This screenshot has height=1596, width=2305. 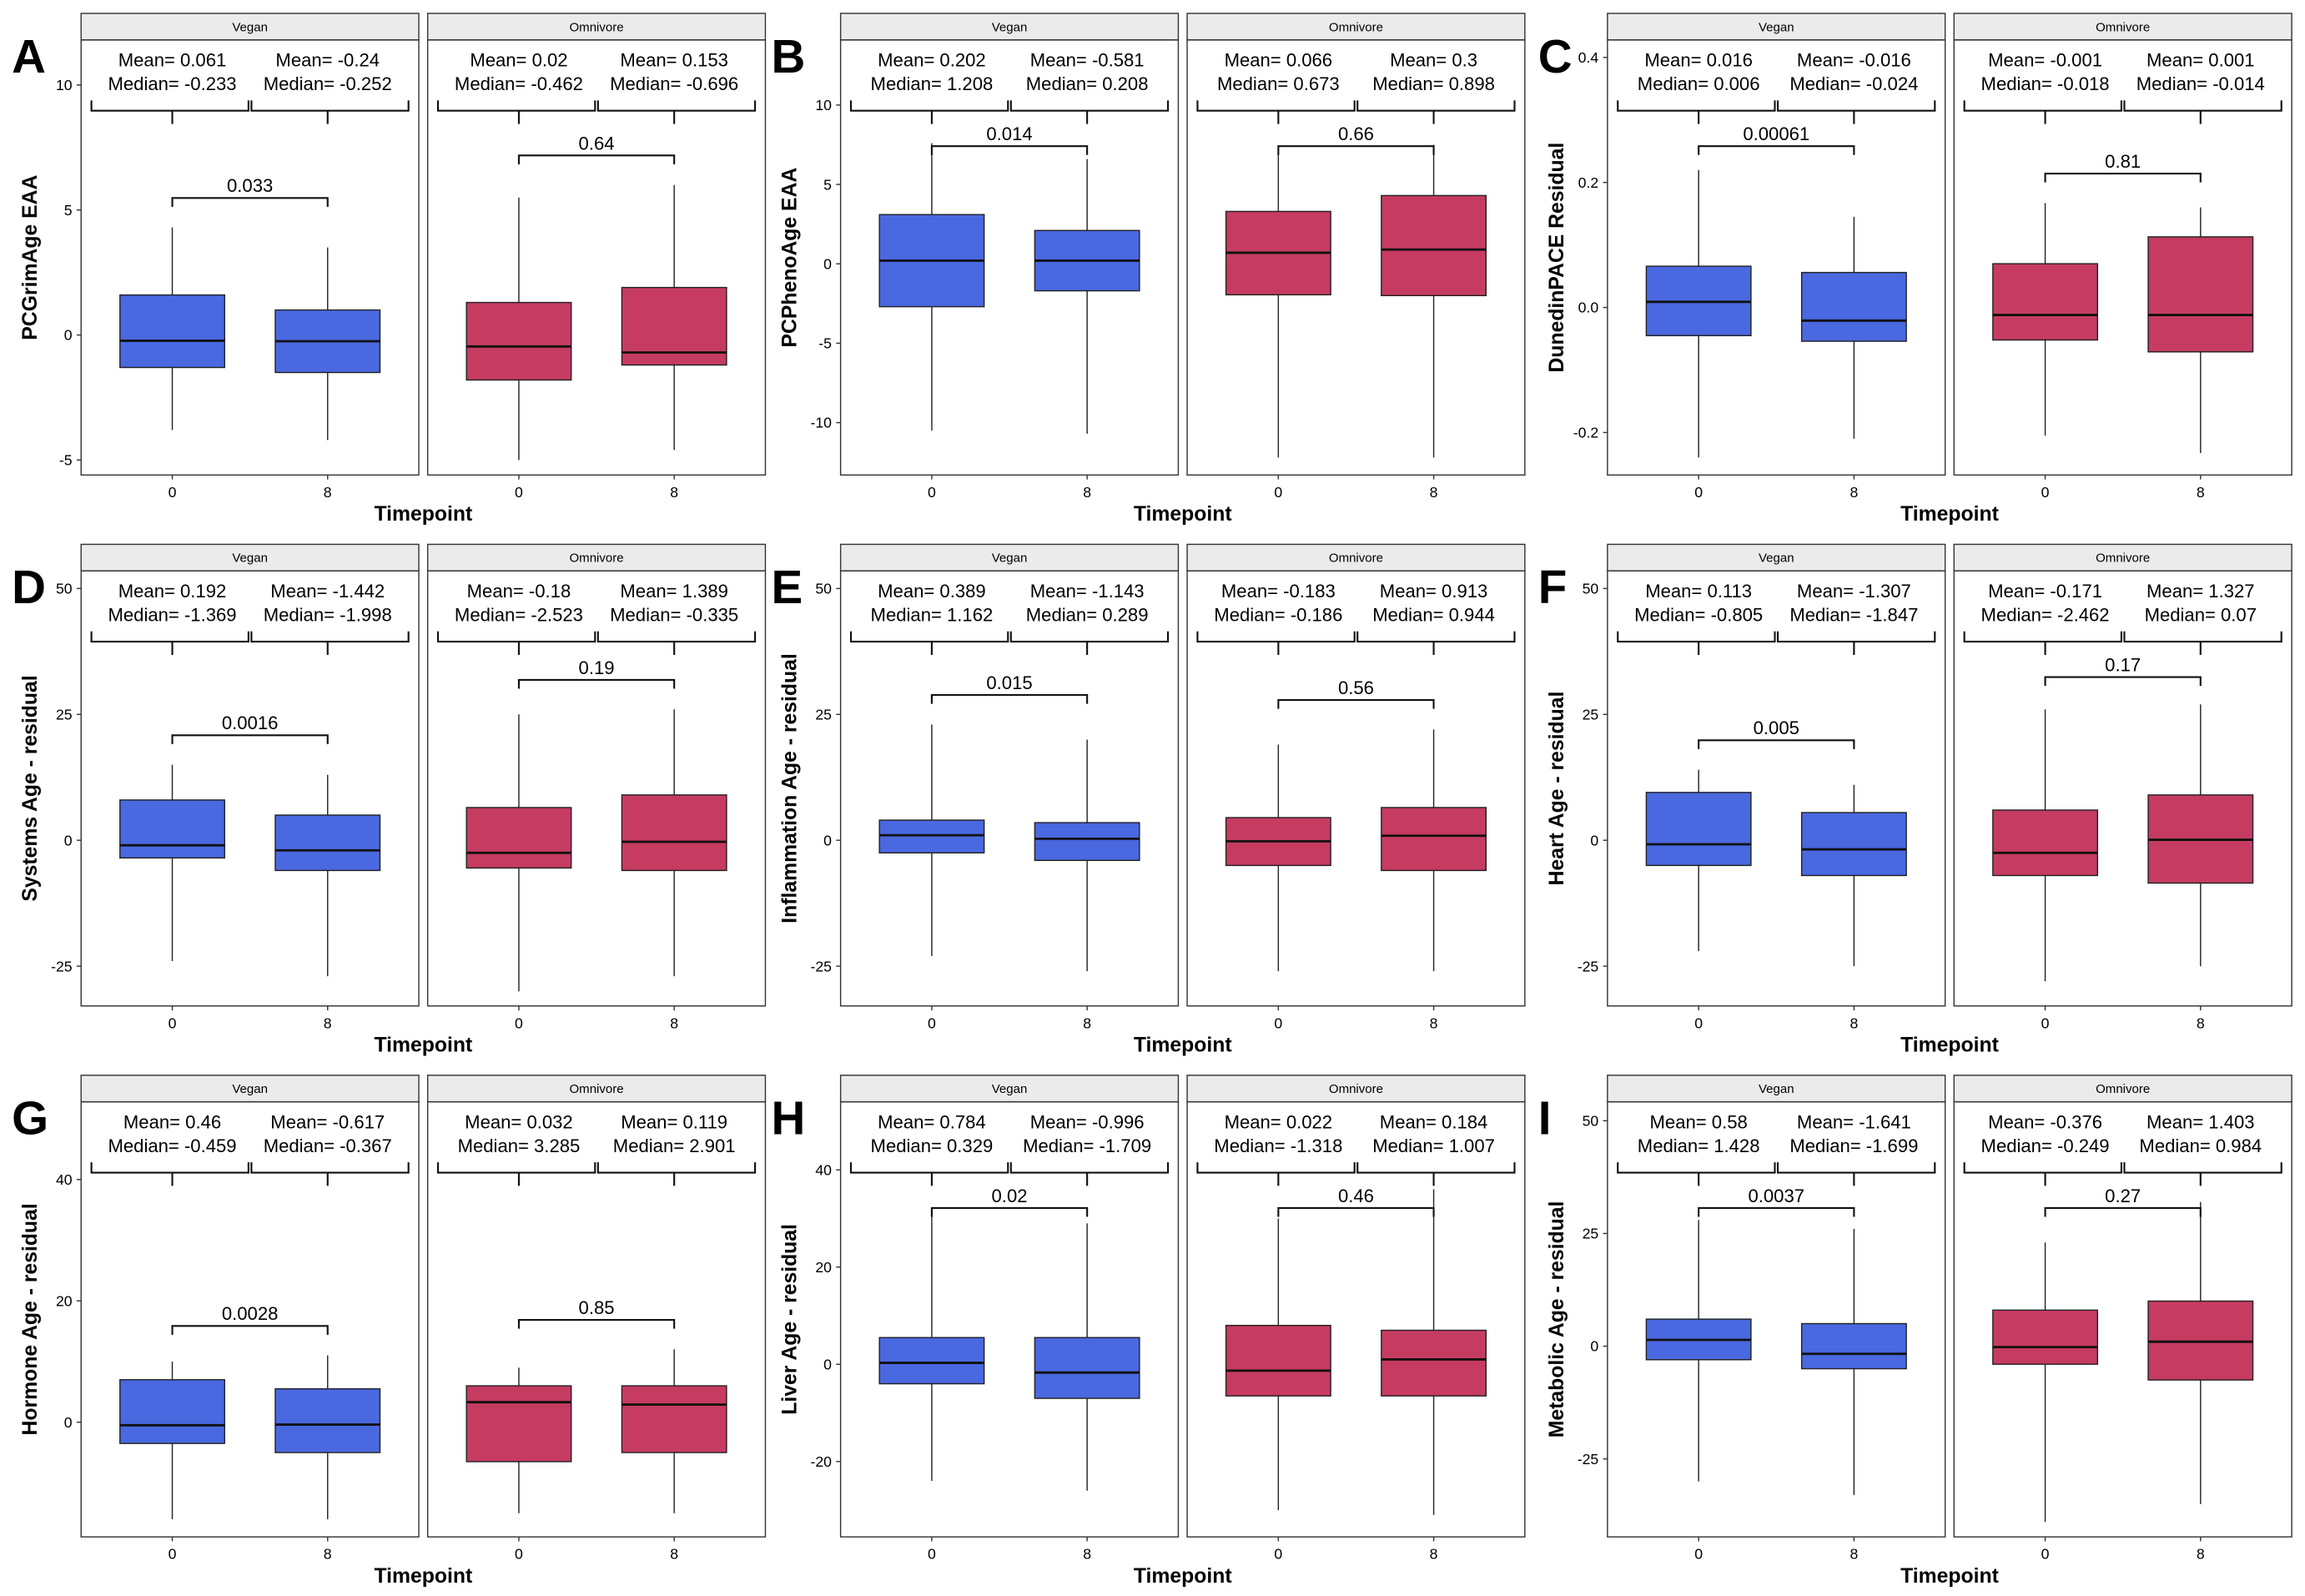 I want to click on y-tick-label: 25, so click(x=64, y=714).